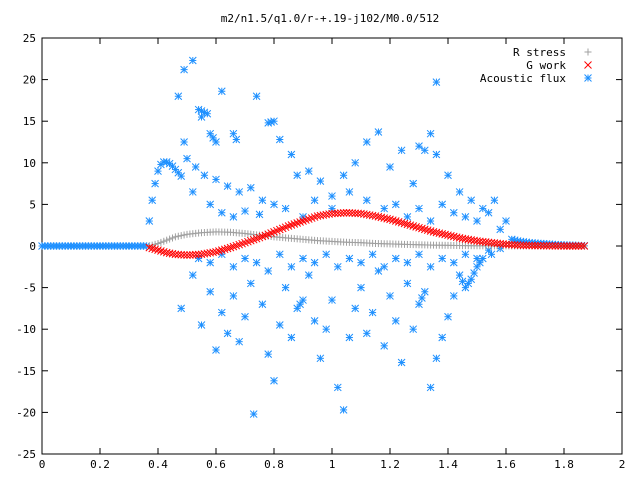 The image size is (640, 485). What do you see at coordinates (32, 204) in the screenshot?
I see `y-tick-label: 5` at bounding box center [32, 204].